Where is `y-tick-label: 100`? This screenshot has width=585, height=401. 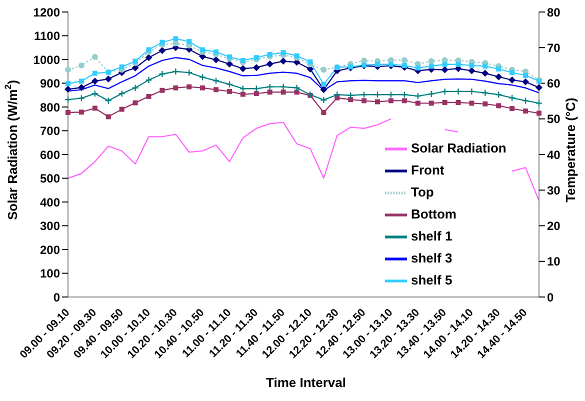 y-tick-label: 100 is located at coordinates (50, 273).